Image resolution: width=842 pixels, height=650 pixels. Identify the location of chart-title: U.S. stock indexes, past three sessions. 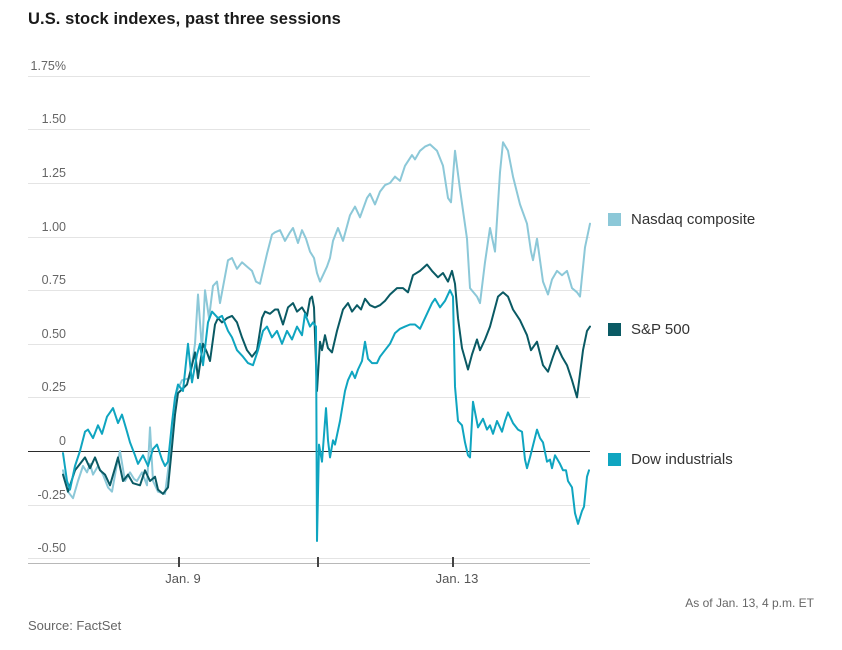
(184, 19).